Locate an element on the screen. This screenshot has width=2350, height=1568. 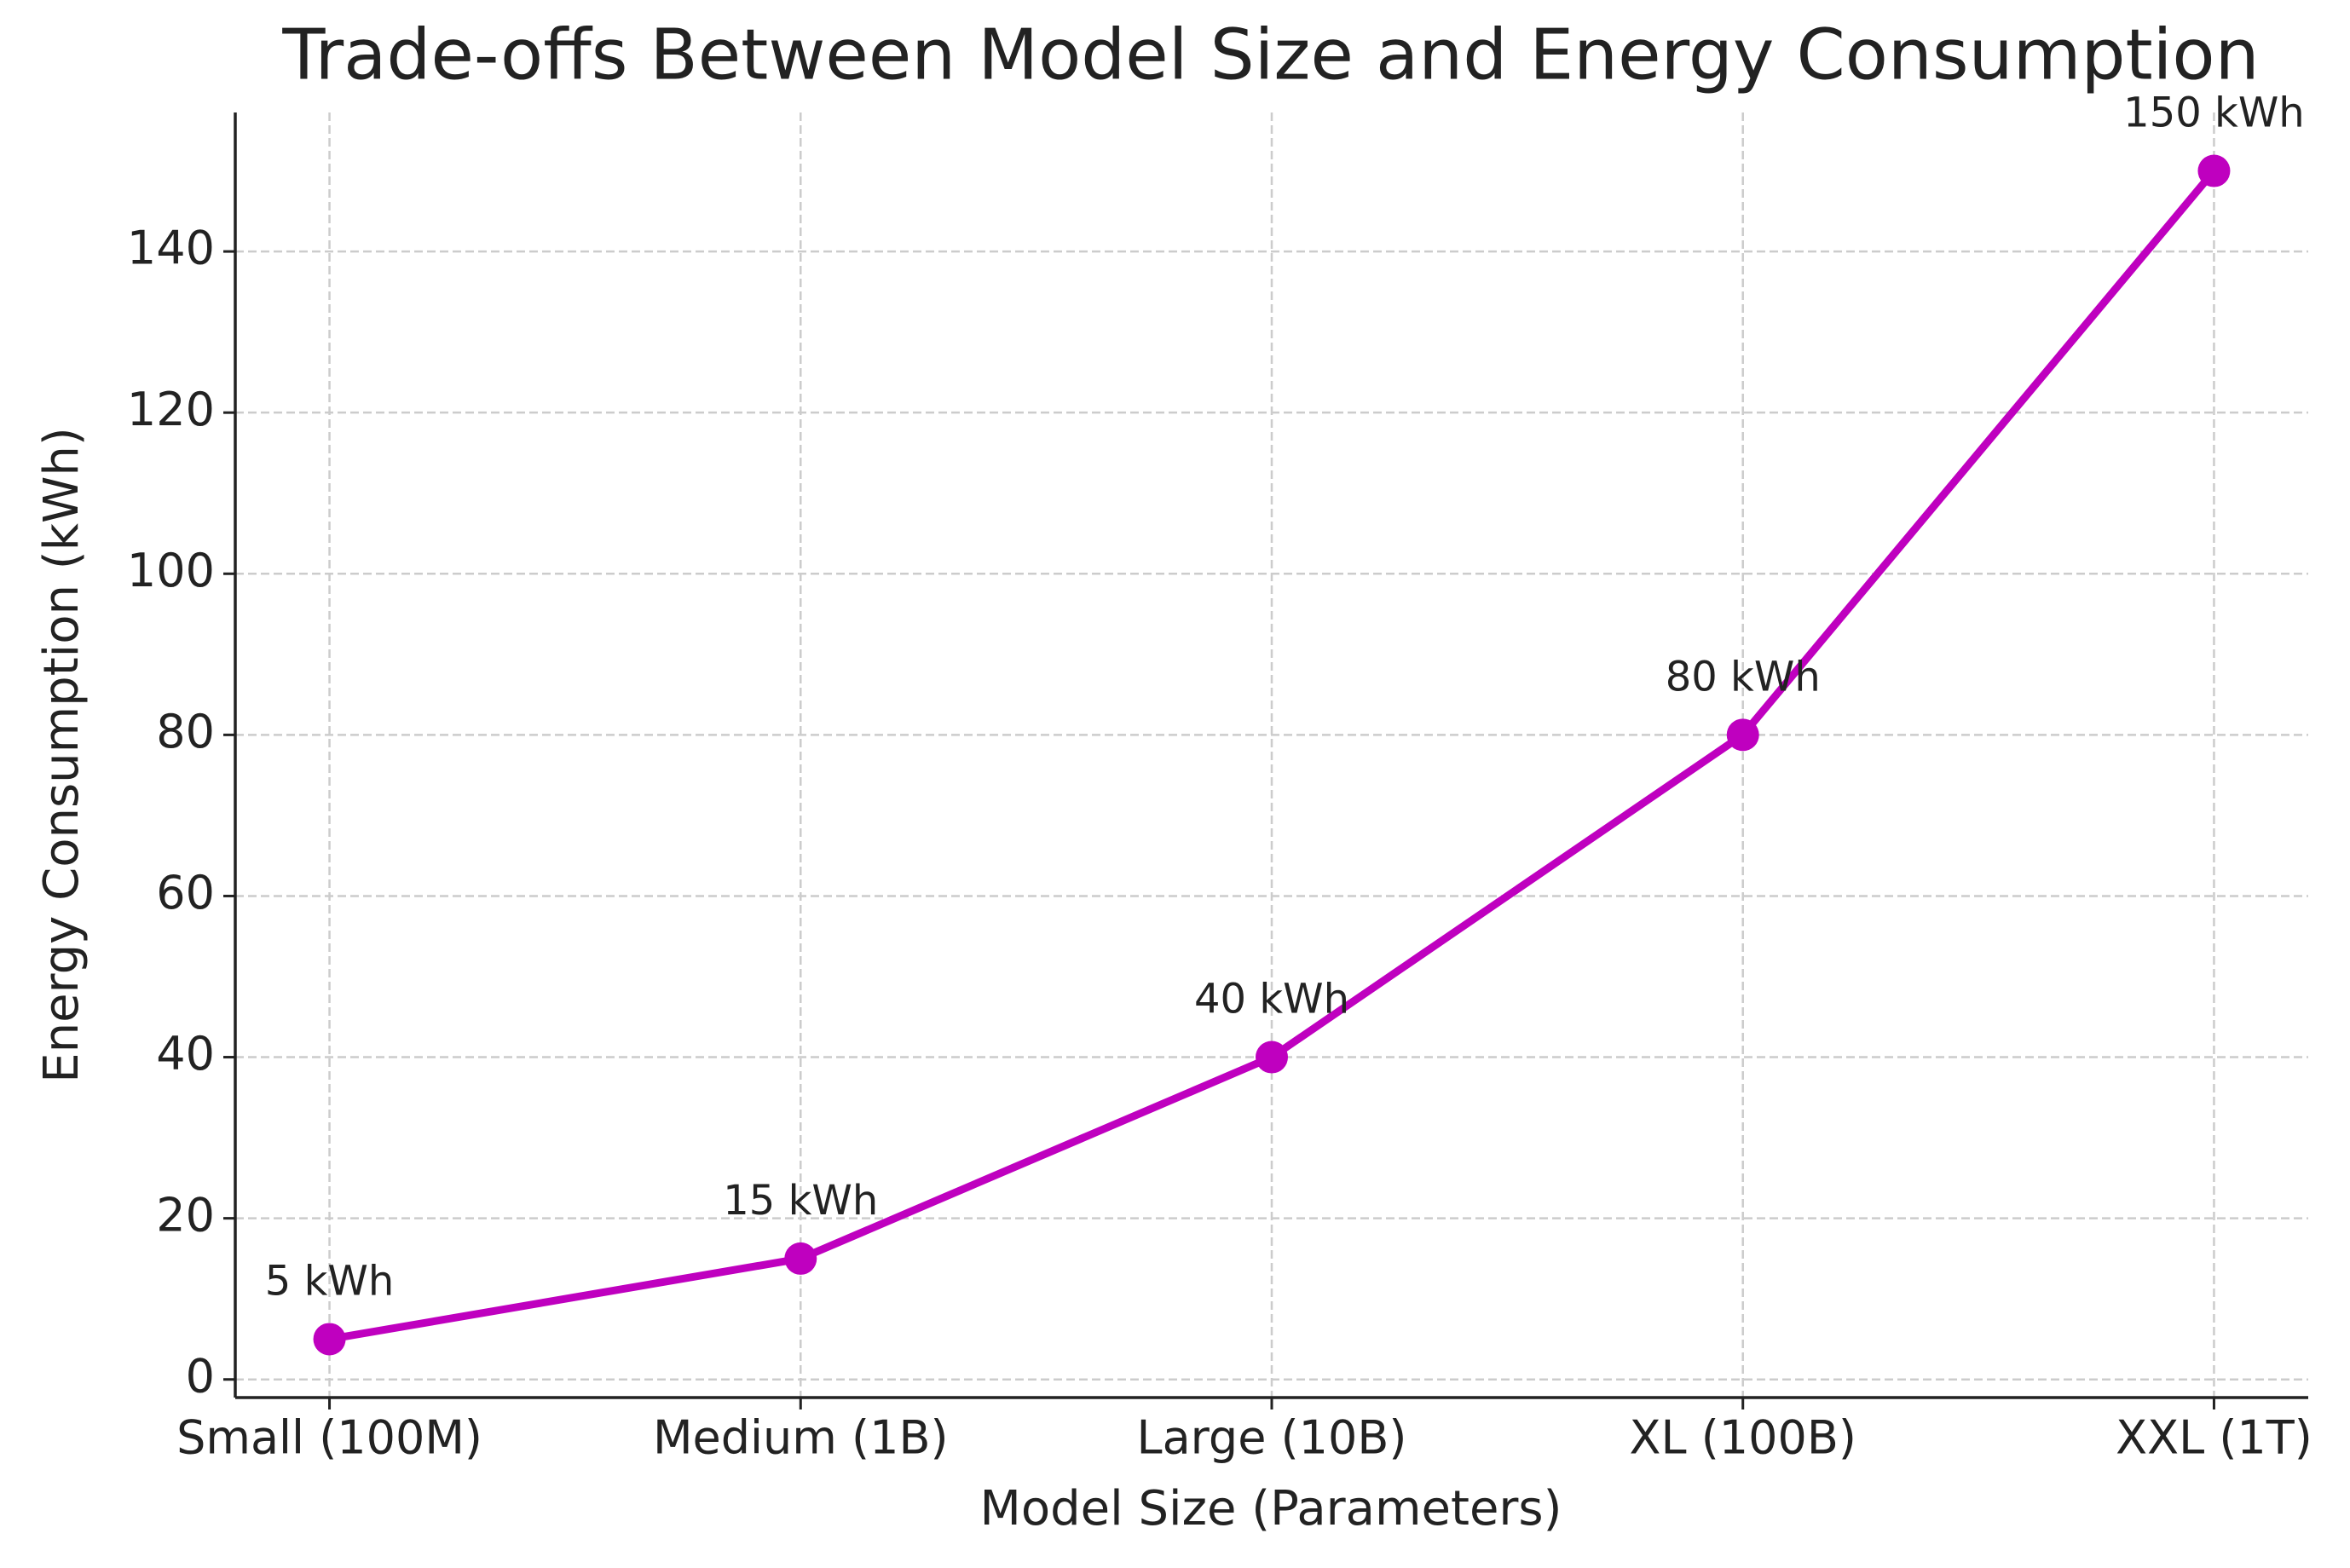
data-label: 40 kWh is located at coordinates (1272, 999).